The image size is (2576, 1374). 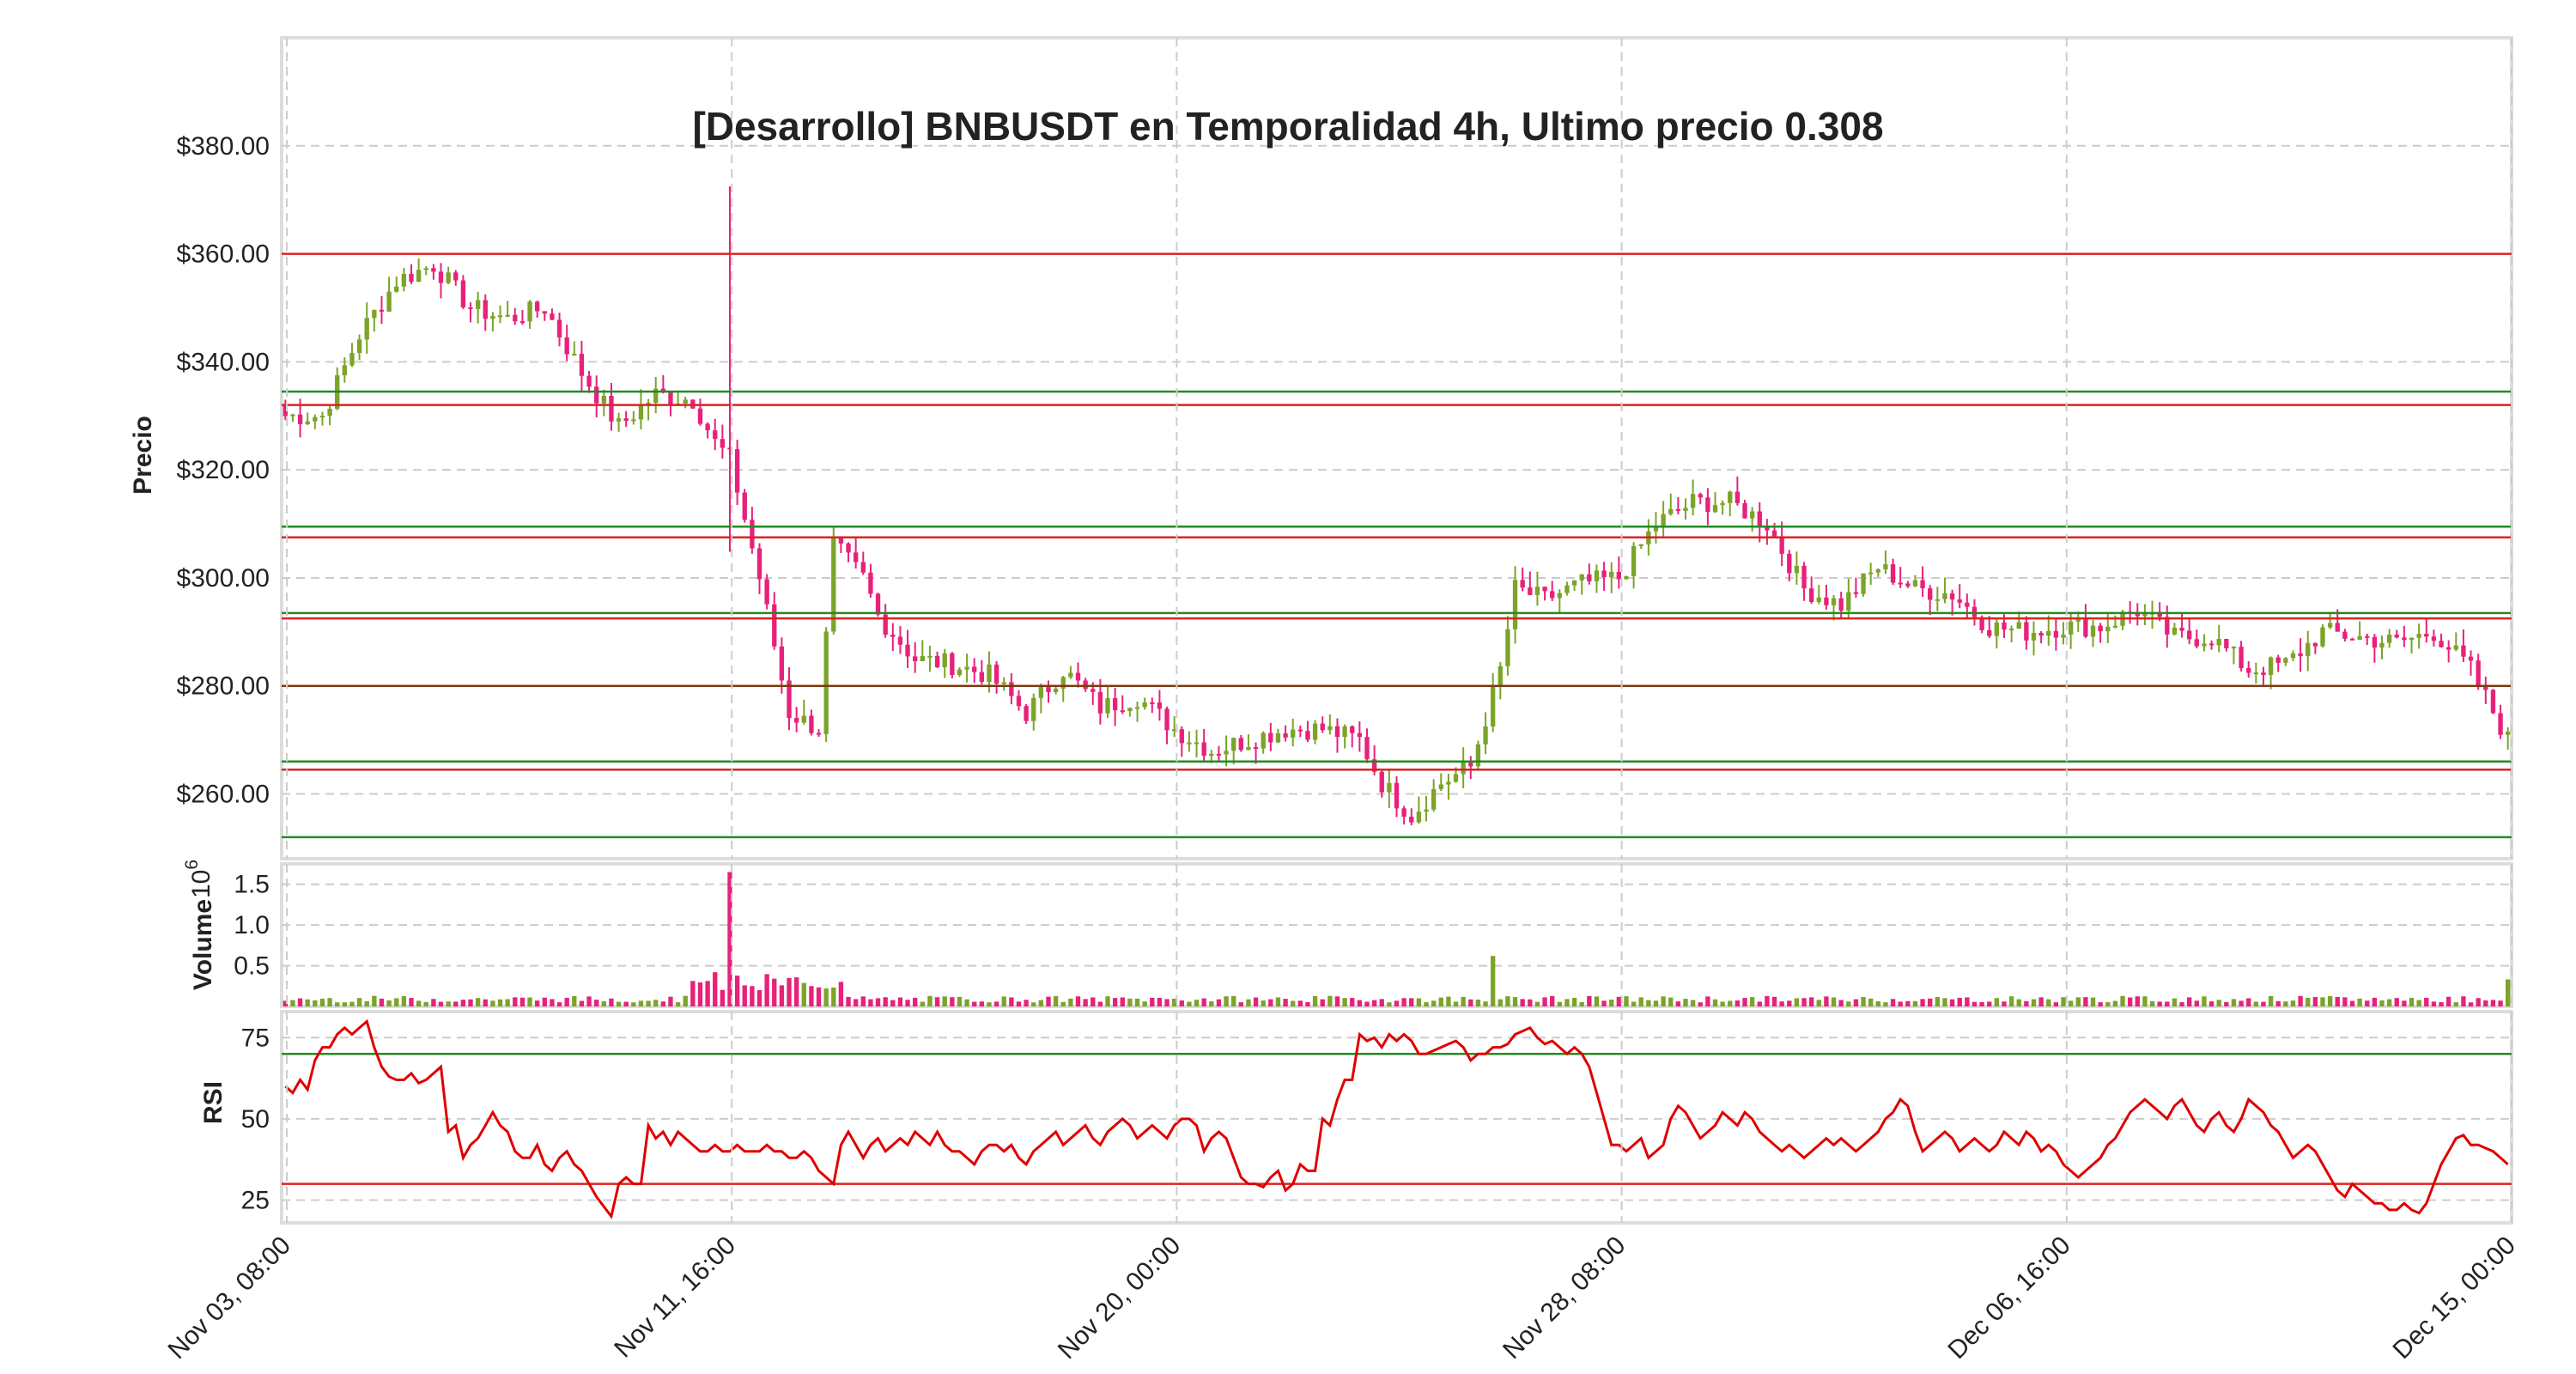 I want to click on x-tick-label: Dec 06, 16:00, so click(x=2009, y=1298).